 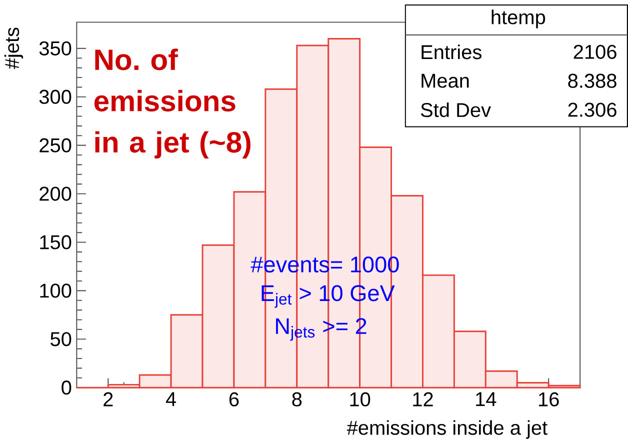 I want to click on annotation: No. of emissions in a jet (~8), so click(x=172, y=103).